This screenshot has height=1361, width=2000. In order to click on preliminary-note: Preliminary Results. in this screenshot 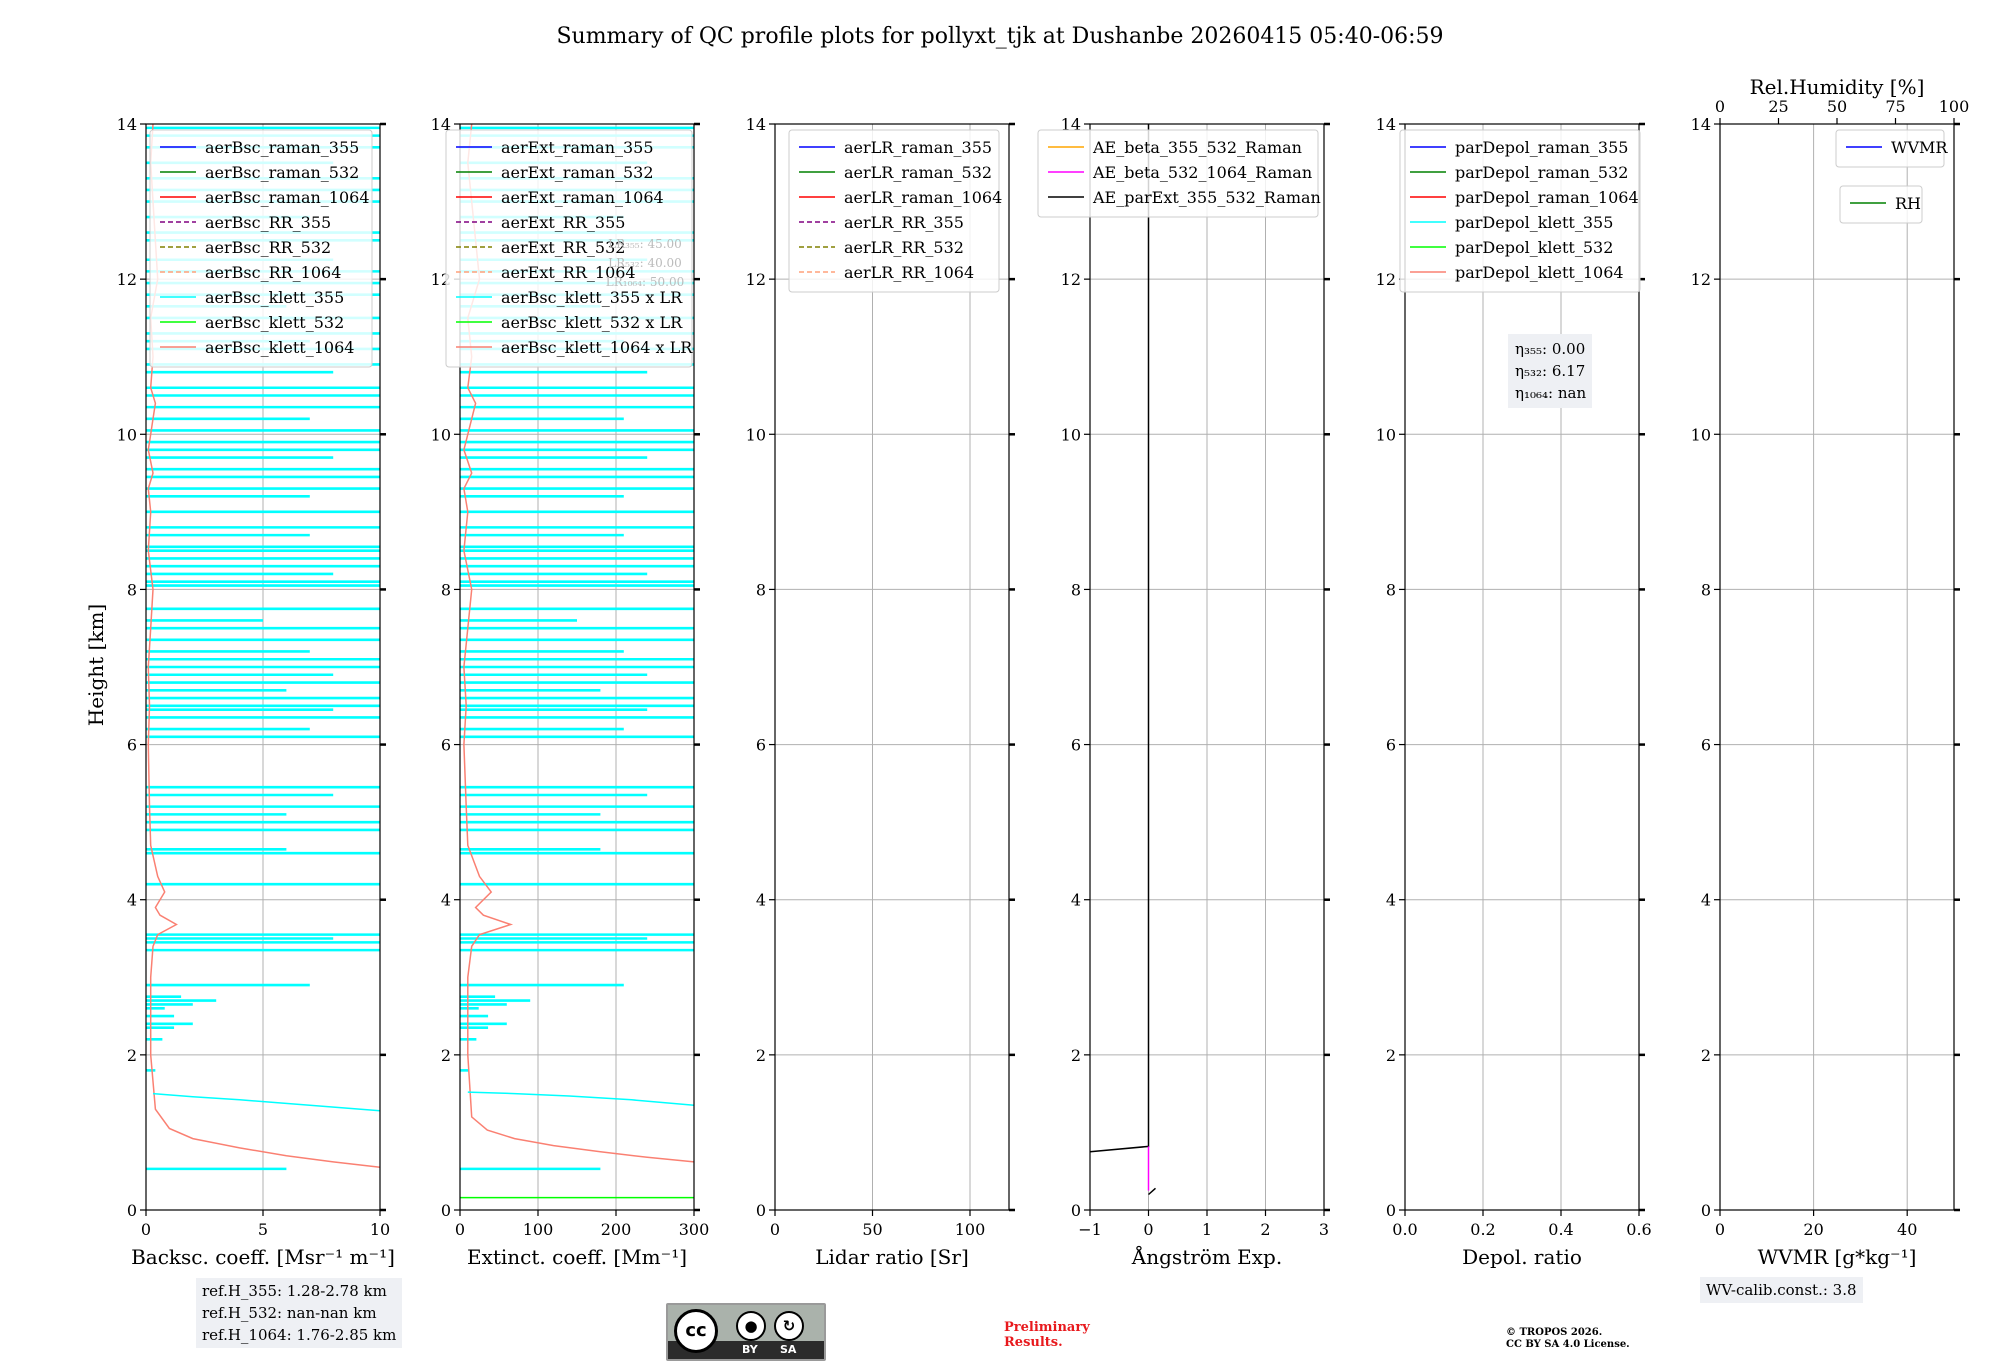, I will do `click(1047, 1335)`.